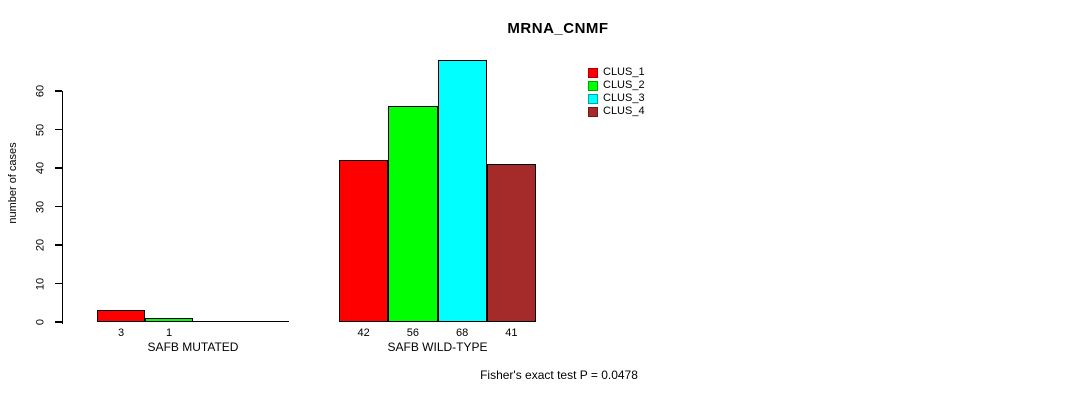  Describe the element at coordinates (193, 347) in the screenshot. I see `category-label: SAFB MUTATED` at that location.